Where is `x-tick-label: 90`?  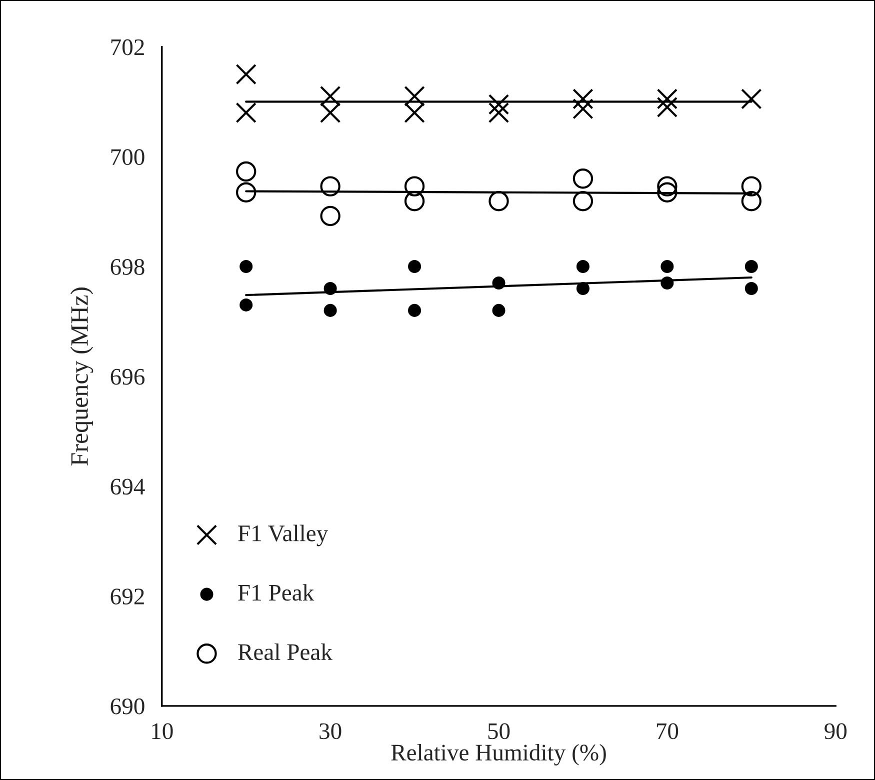 x-tick-label: 90 is located at coordinates (835, 731).